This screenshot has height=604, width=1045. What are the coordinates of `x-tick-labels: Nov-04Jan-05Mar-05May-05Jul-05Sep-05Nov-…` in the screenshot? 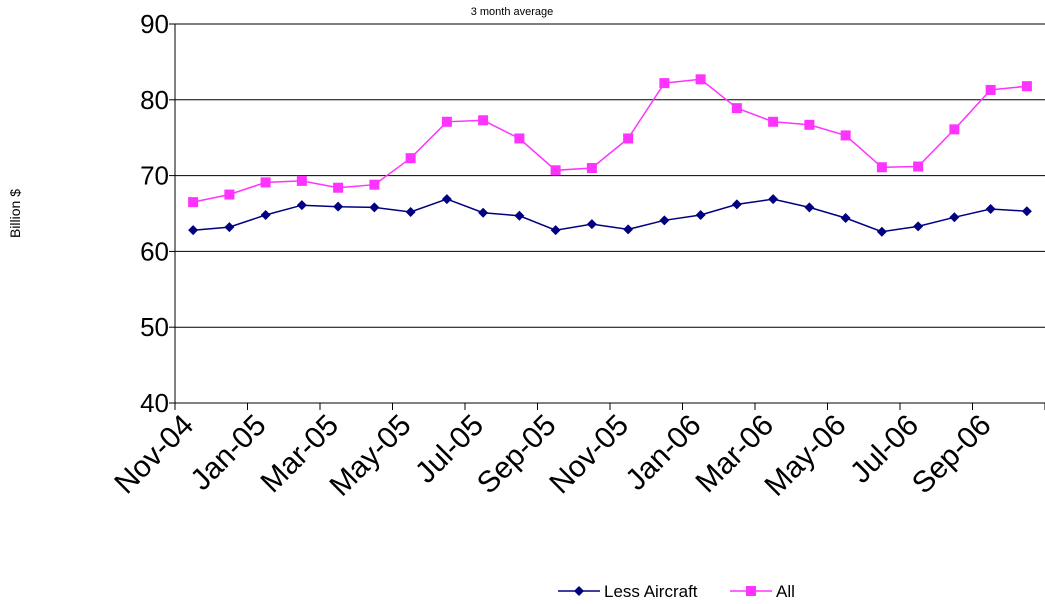 It's located at (552, 456).